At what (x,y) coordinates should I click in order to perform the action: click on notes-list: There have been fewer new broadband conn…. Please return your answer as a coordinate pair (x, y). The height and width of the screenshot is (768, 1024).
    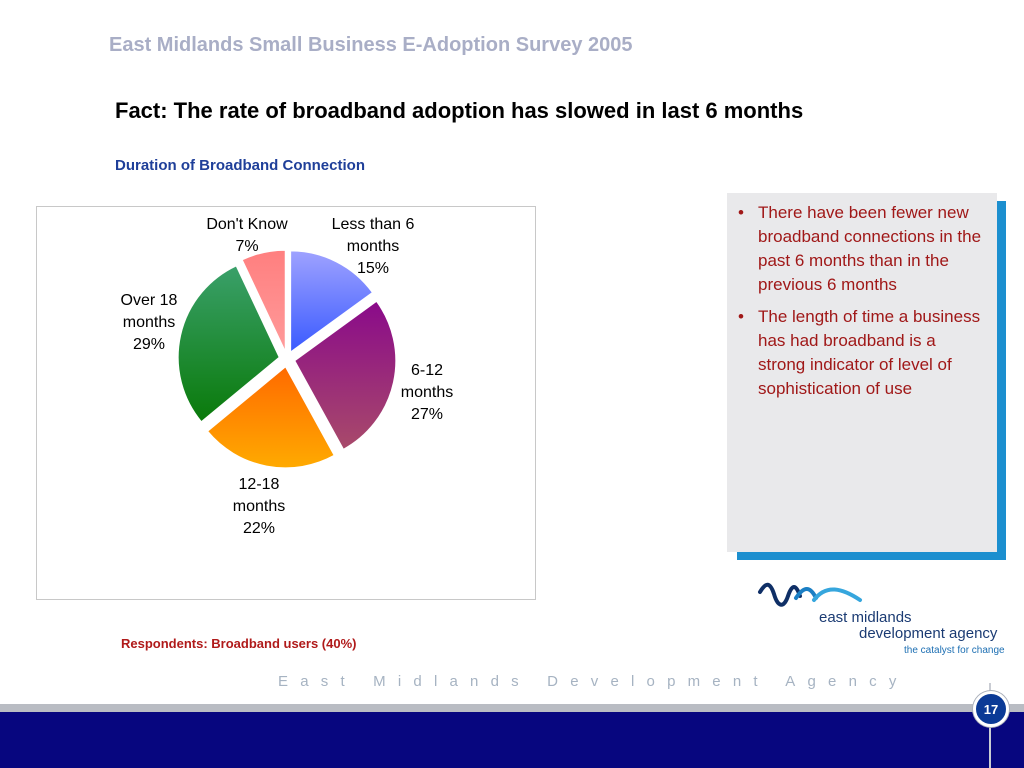
    Looking at the image, I should click on (862, 301).